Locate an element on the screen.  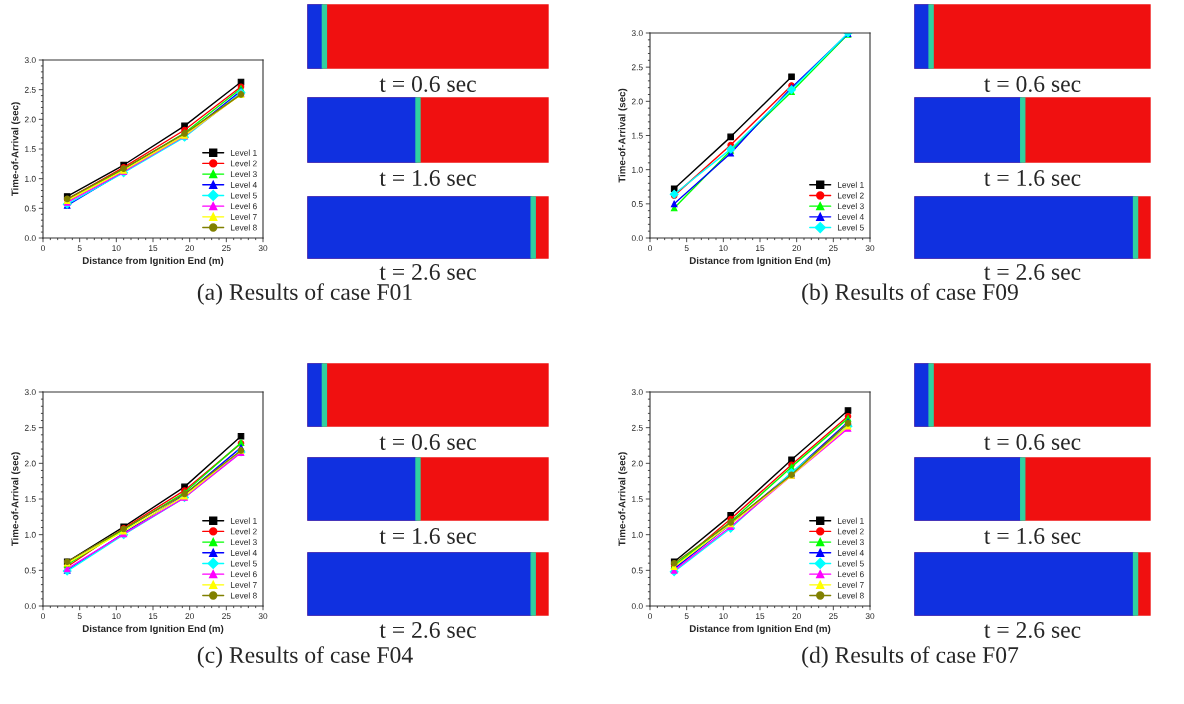
text: (d) Results of case F07 is located at coordinates (910, 657).